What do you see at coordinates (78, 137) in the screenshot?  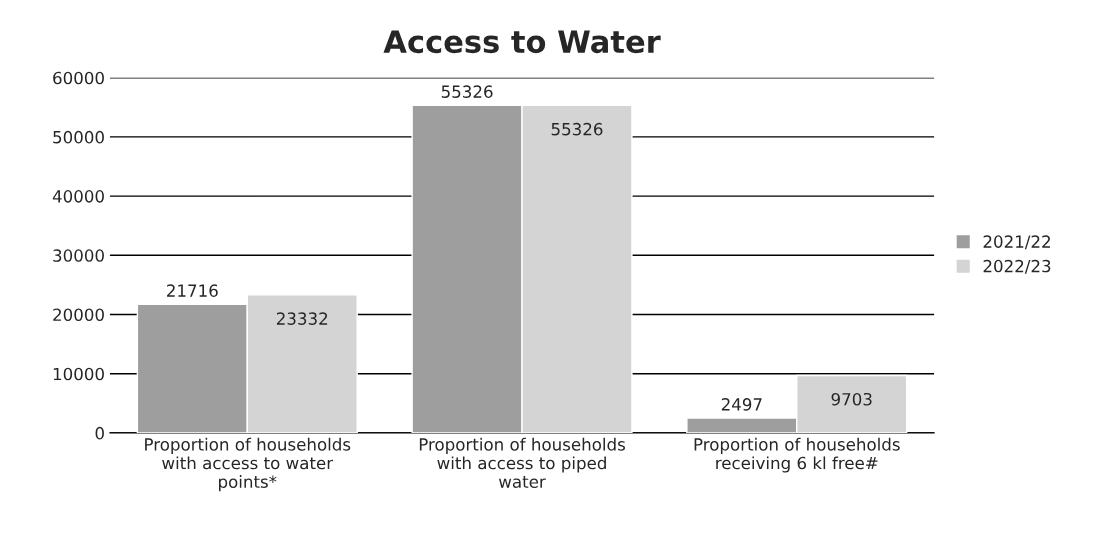 I see `y-tick-label: 50000` at bounding box center [78, 137].